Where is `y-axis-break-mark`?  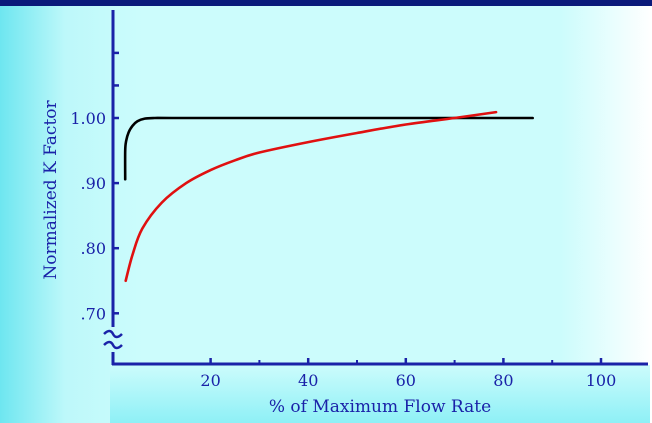
y-axis-break-mark is located at coordinates (113, 339).